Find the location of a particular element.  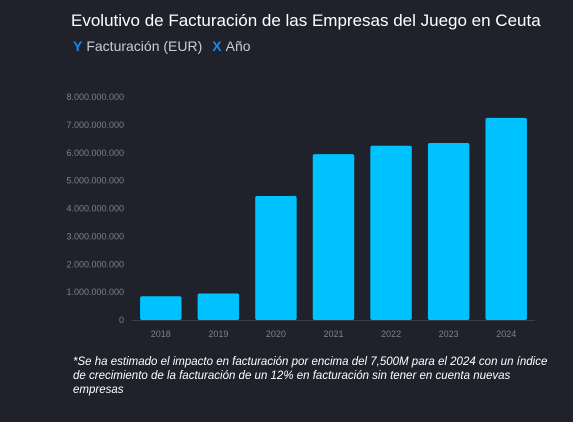

legend-marker-y: Y is located at coordinates (78, 46).